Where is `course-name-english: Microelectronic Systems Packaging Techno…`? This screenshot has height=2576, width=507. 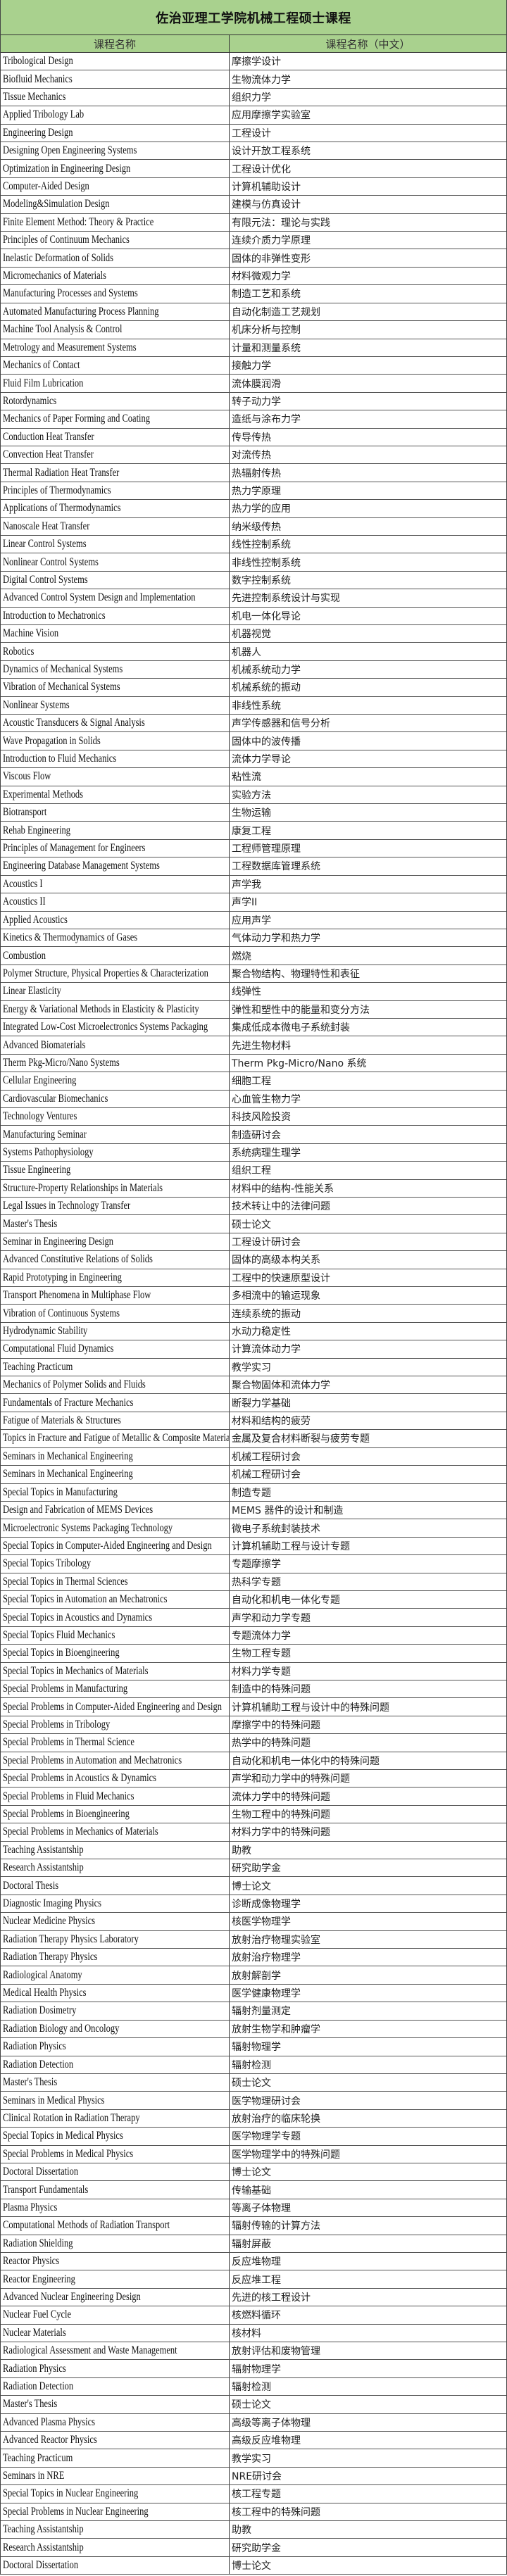 course-name-english: Microelectronic Systems Packaging Techno… is located at coordinates (88, 1528).